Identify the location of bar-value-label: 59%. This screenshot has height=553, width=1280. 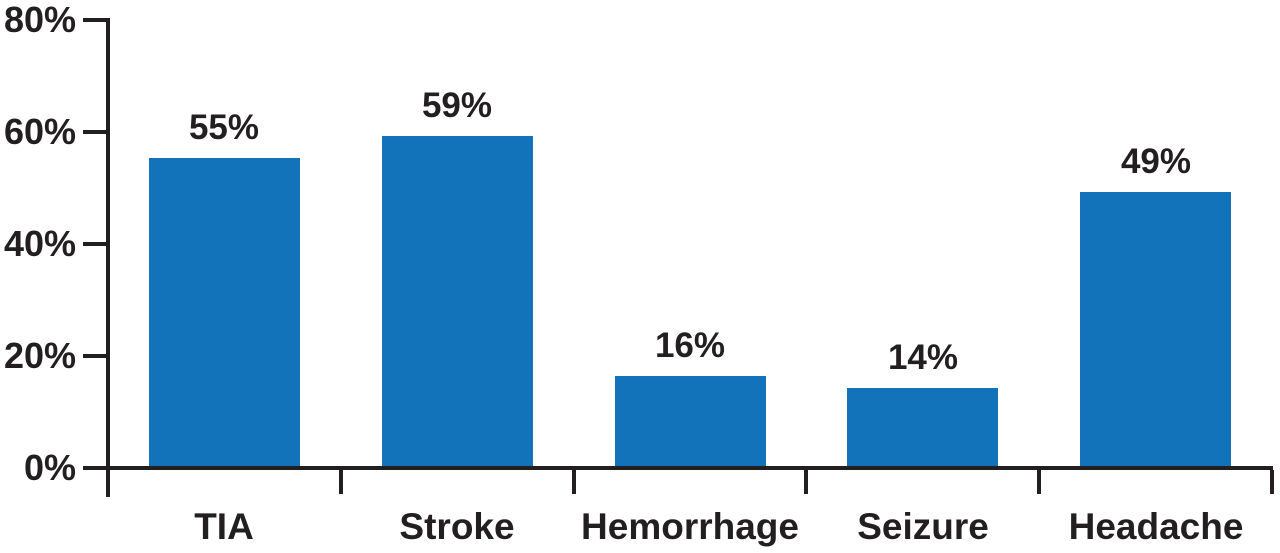
(457, 105).